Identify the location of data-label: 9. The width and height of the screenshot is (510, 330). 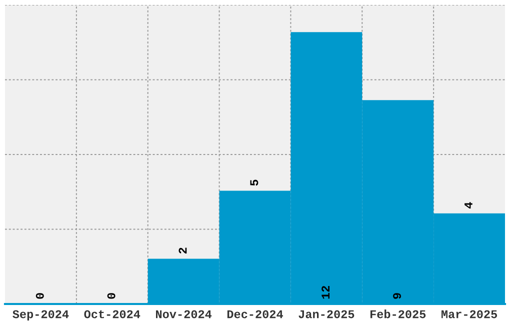
(397, 296).